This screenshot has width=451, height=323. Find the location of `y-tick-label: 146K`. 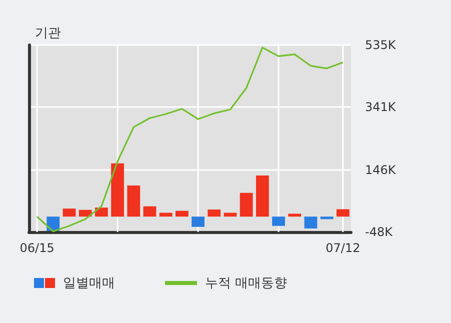

y-tick-label: 146K is located at coordinates (381, 169).